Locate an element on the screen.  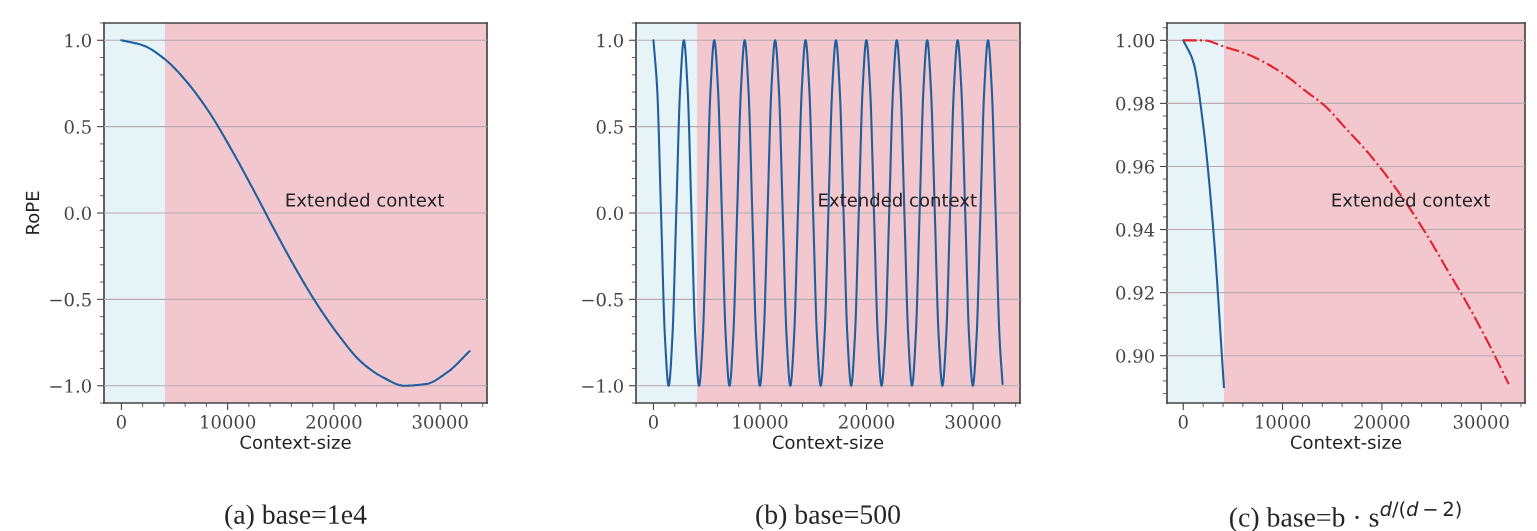
y-axis-title: RoPE is located at coordinates (32, 212).